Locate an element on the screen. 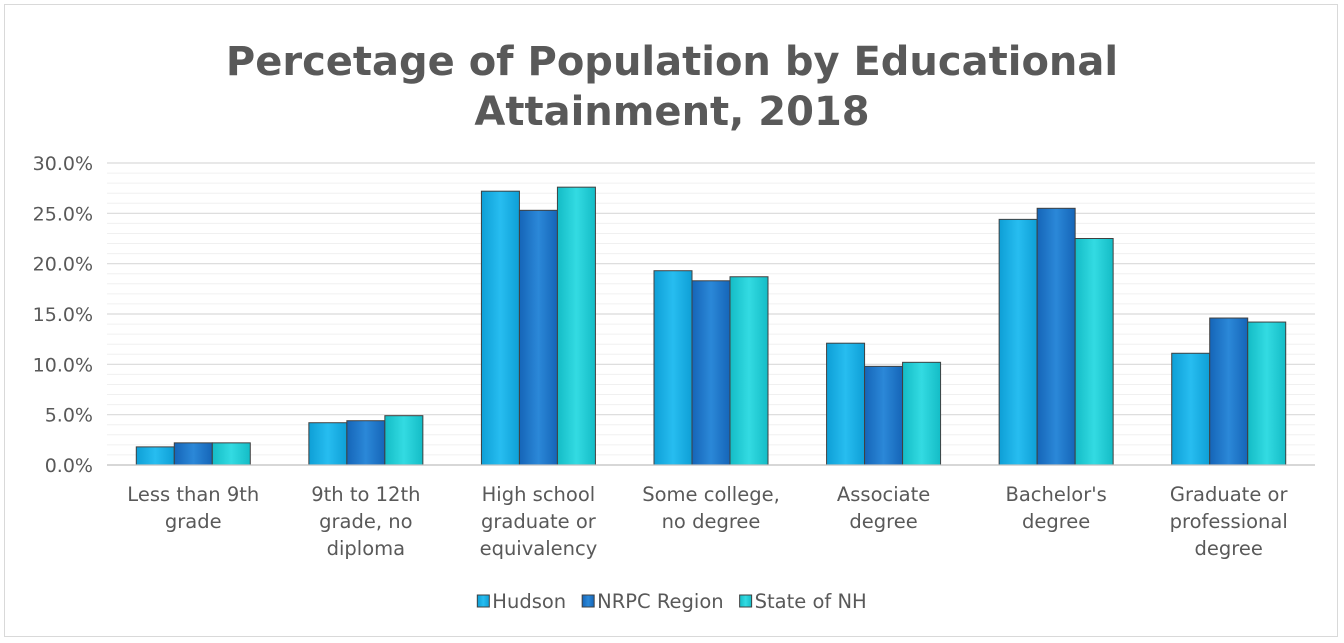  legend-item: NRPC Region is located at coordinates (652, 601).